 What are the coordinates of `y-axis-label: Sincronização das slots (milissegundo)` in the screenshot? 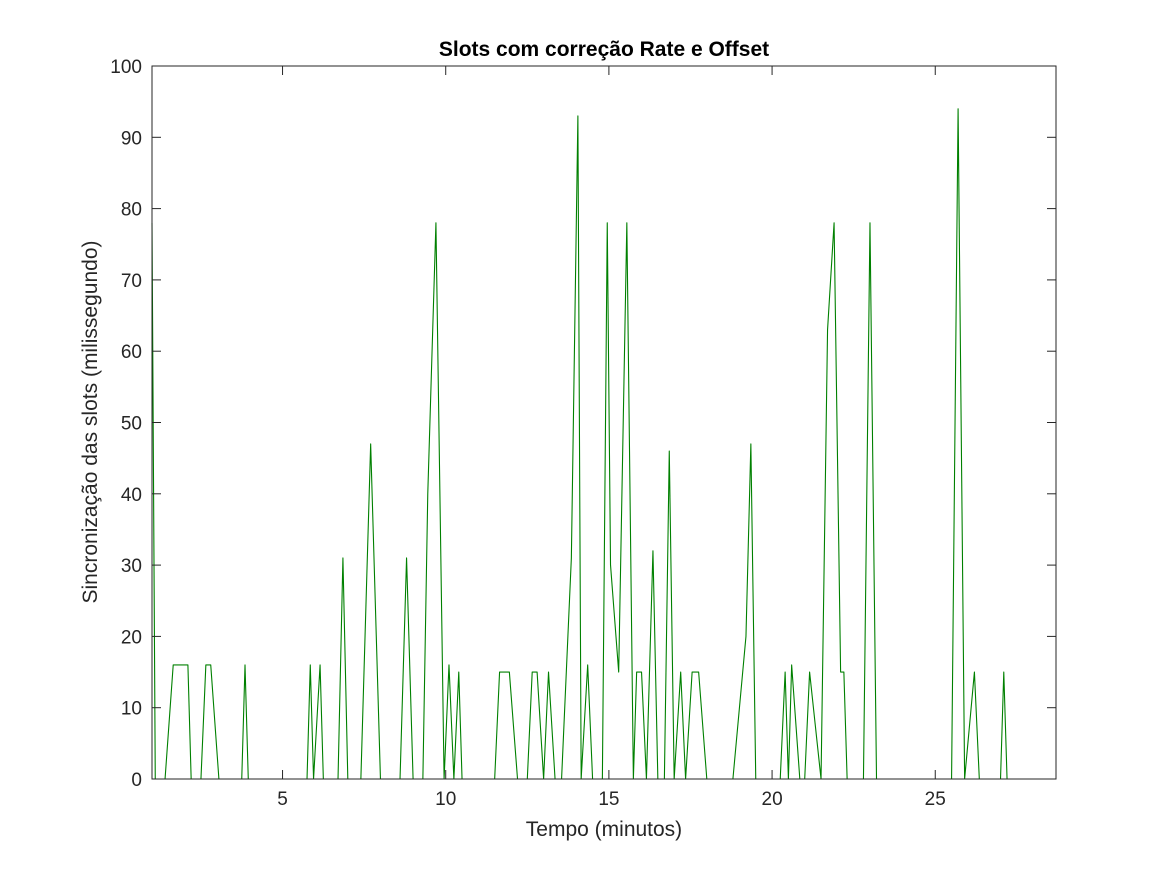 It's located at (90, 422).